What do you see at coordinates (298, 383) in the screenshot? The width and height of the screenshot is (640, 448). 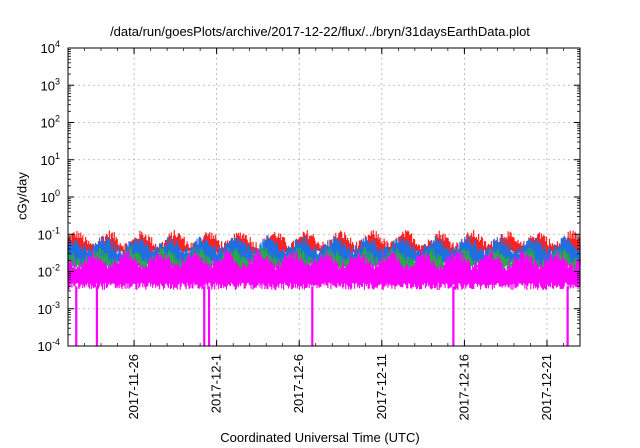 I see `x-tick-label: 2017-12-6` at bounding box center [298, 383].